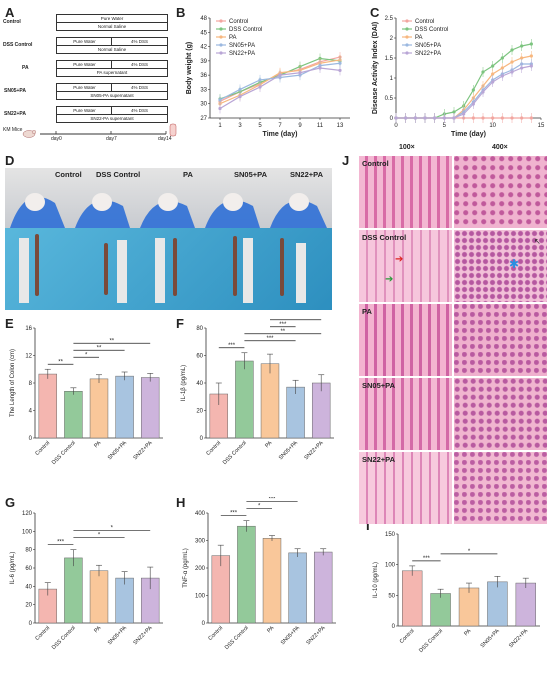  What do you see at coordinates (203, 19) in the screenshot?
I see `y-tick-label: 48` at bounding box center [203, 19].